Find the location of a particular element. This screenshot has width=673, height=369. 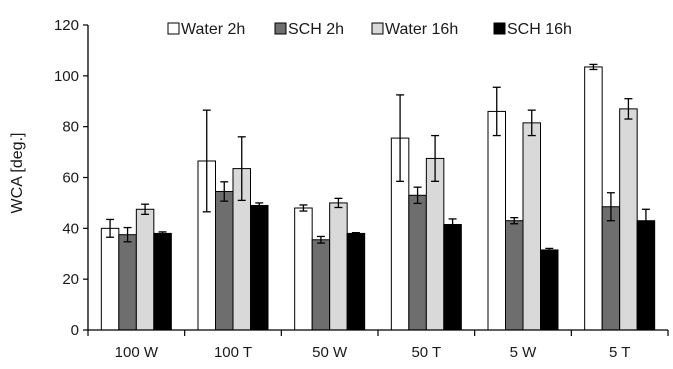

legend: Water 2h SCH 2h Water 16h SCH 16h is located at coordinates (369, 29).